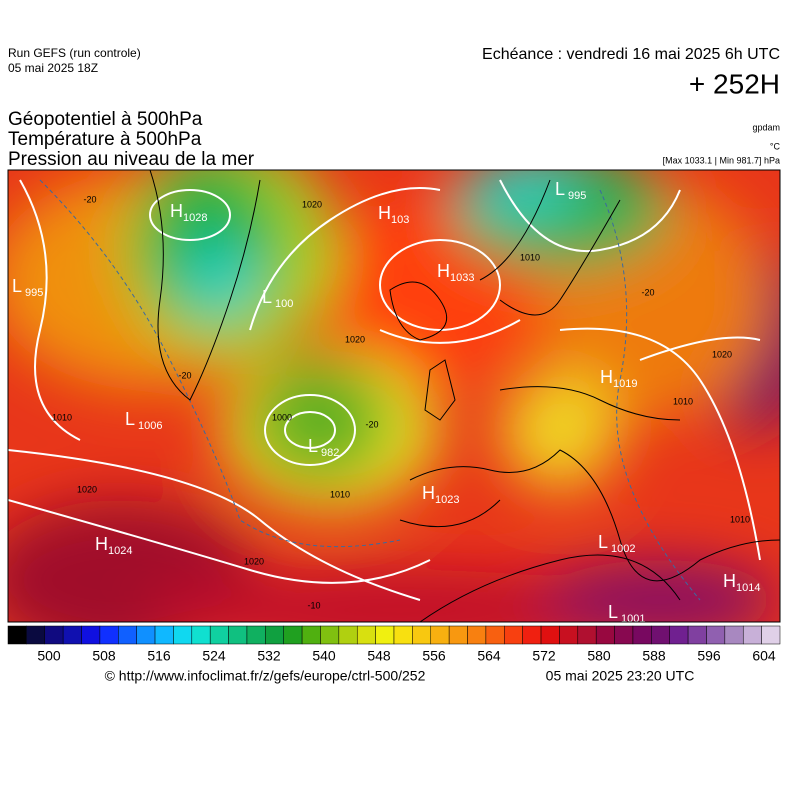 The height and width of the screenshot is (794, 788). I want to click on title-line: Pression au niveau de la mer, so click(131, 159).